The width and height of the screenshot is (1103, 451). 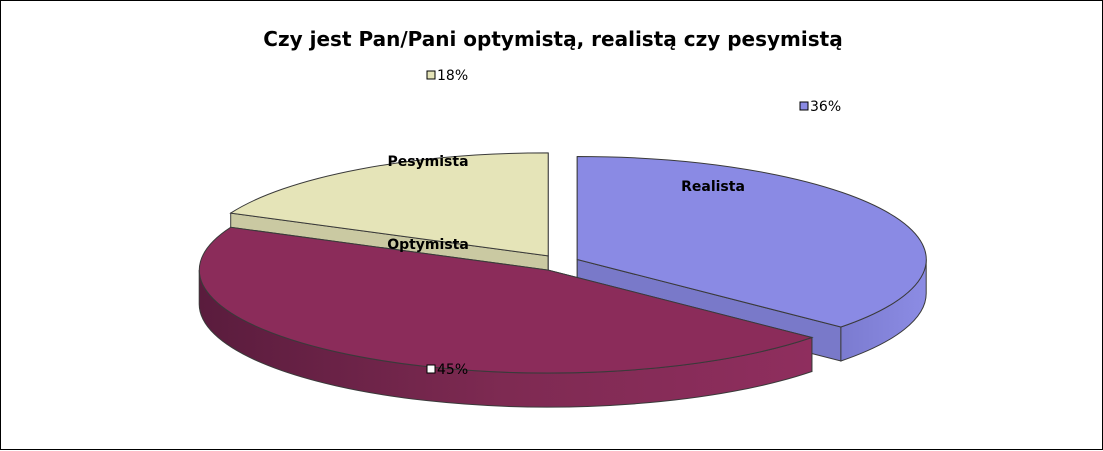 What do you see at coordinates (427, 162) in the screenshot?
I see `category-label-pesymista: Pesymista` at bounding box center [427, 162].